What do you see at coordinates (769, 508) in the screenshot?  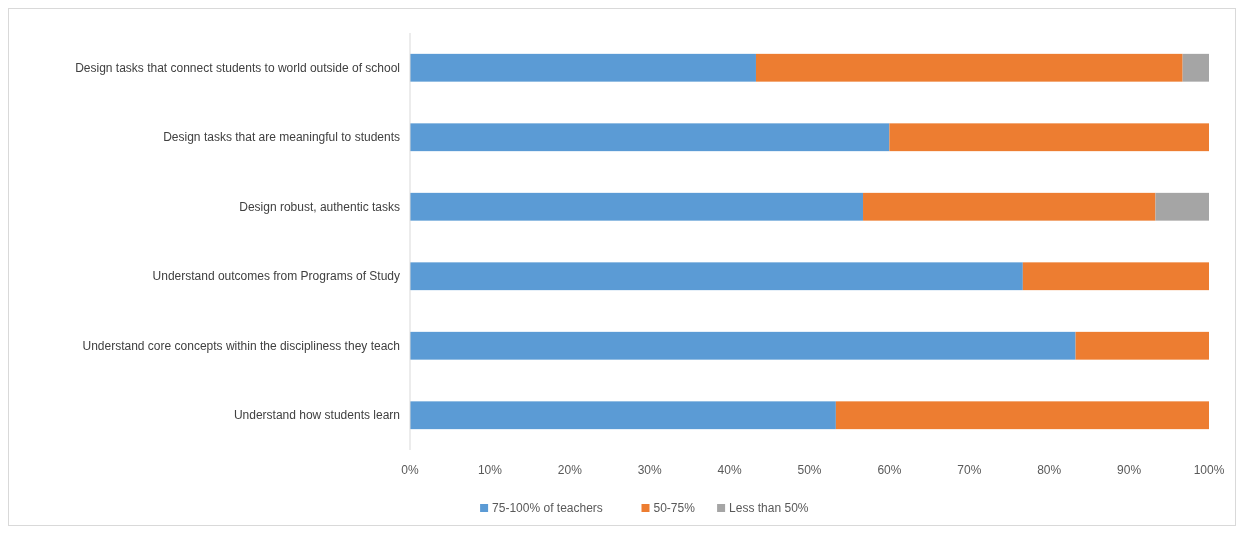 I see `legend-label: Less than 50%` at bounding box center [769, 508].